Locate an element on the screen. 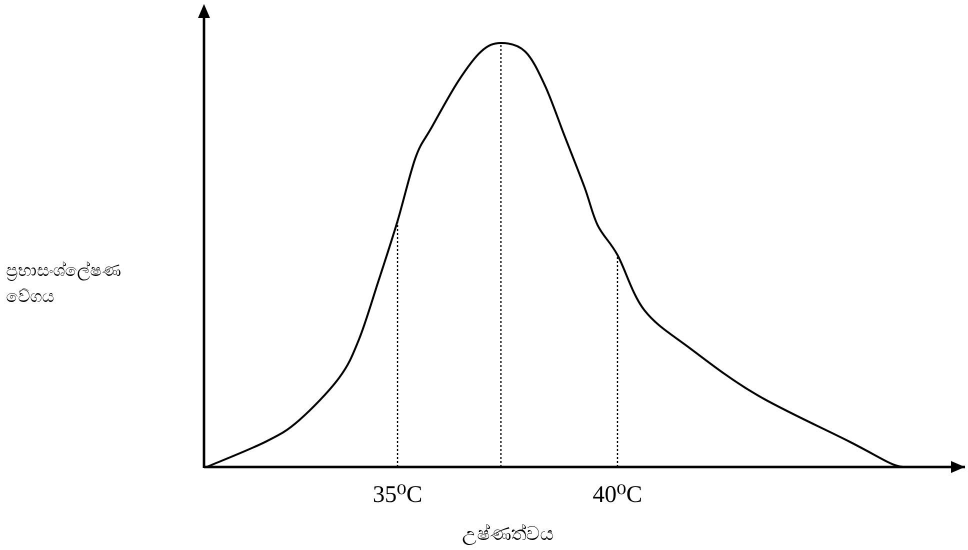  x-tick-label: 35⁰C is located at coordinates (397, 495).